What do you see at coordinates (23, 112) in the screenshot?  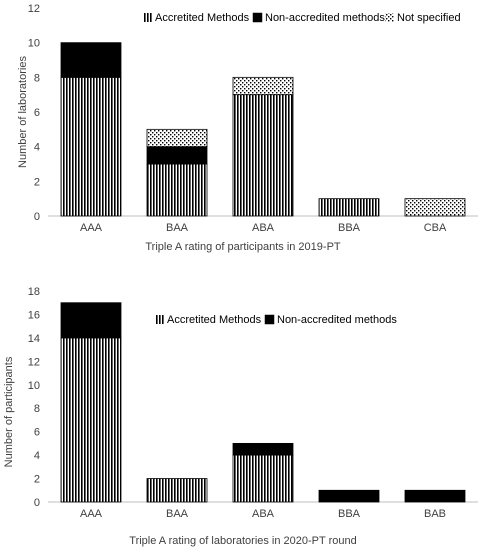 I see `y-axis-title: Number of laboratories` at bounding box center [23, 112].